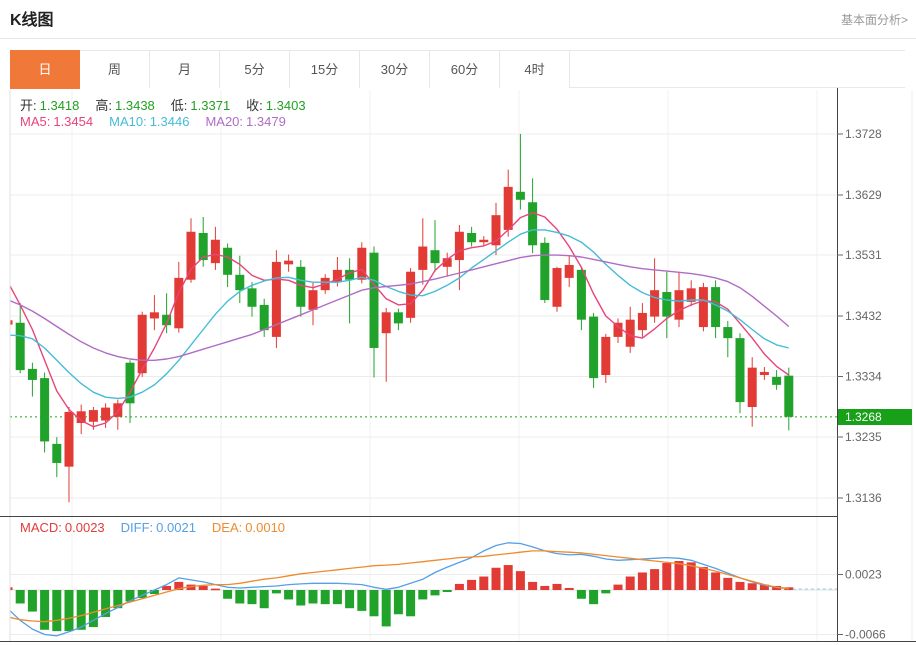  I want to click on legend-label: 收:, so click(254, 105).